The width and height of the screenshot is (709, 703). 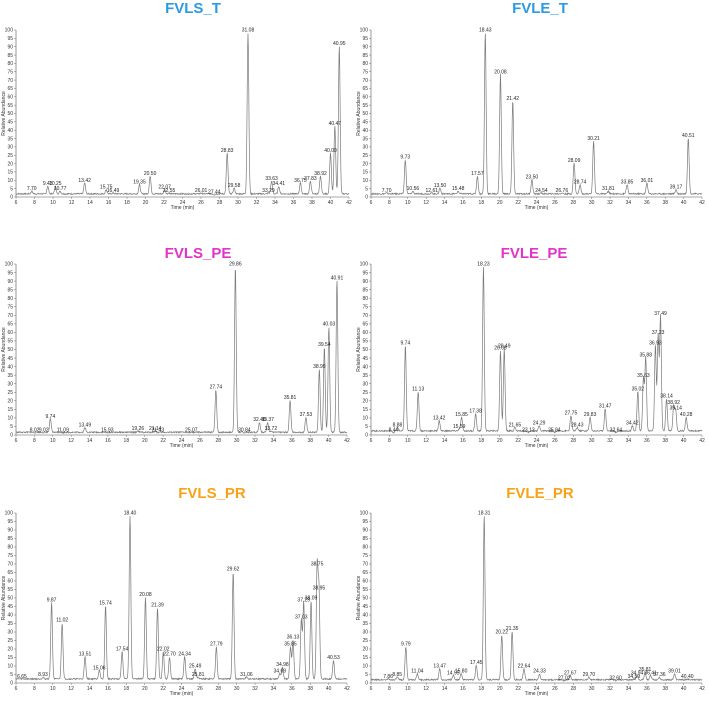 What do you see at coordinates (574, 161) in the screenshot?
I see `peak-label: 28.09` at bounding box center [574, 161].